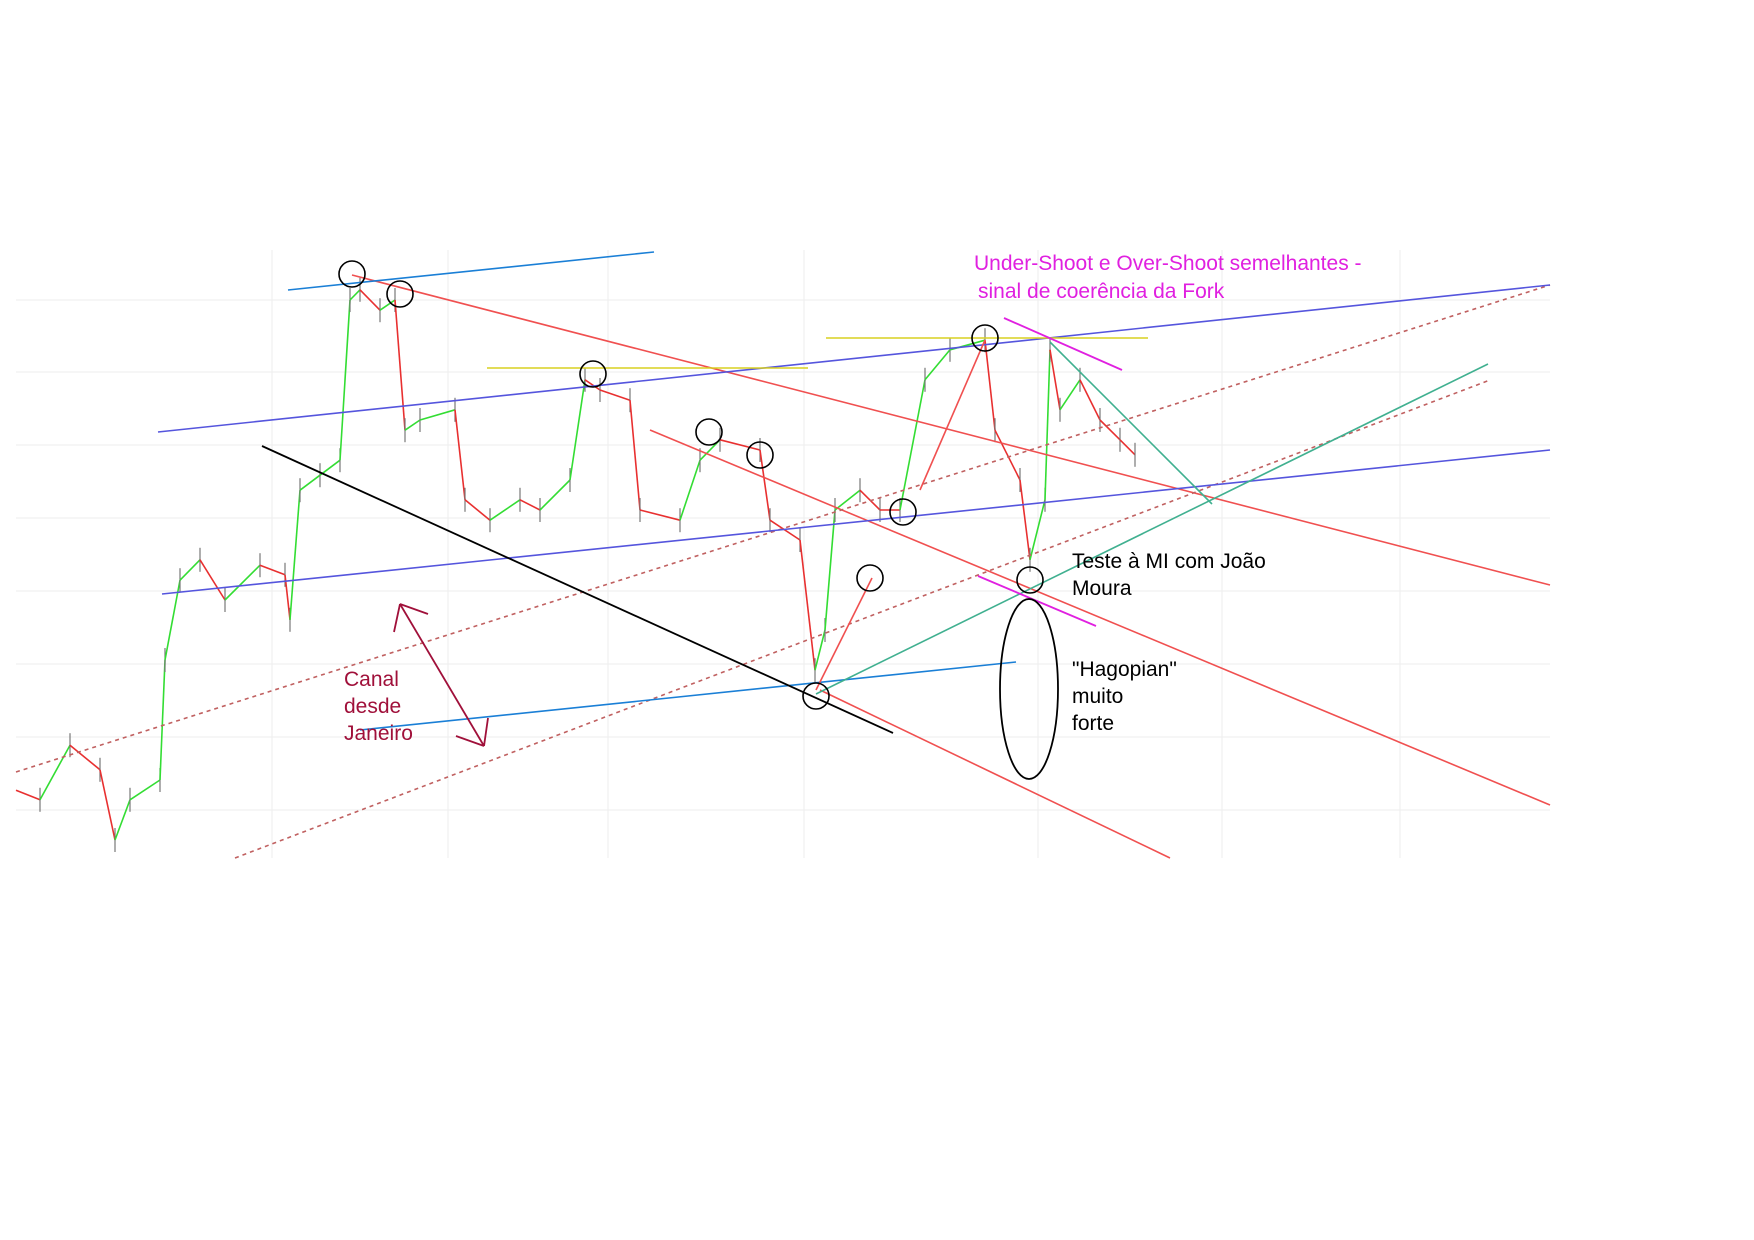 The height and width of the screenshot is (1240, 1754). Describe the element at coordinates (414, 609) in the screenshot. I see `canal-arrowhead-top` at that location.